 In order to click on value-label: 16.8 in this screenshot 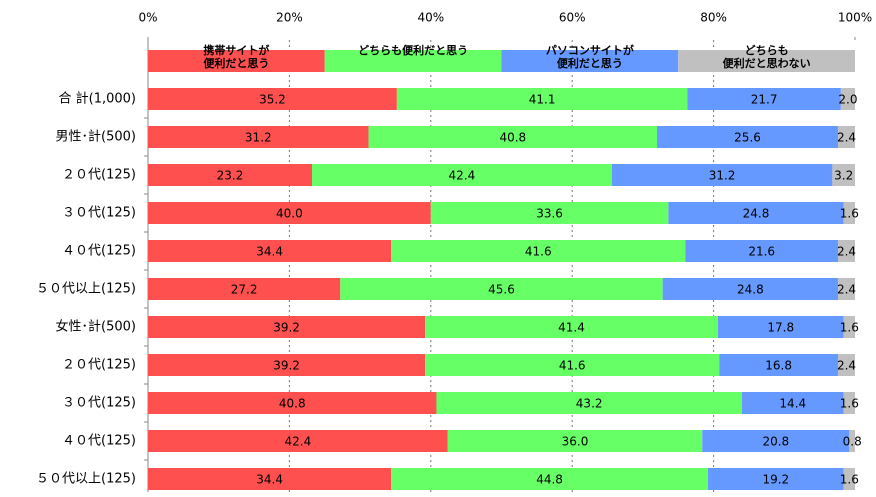, I will do `click(778, 366)`.